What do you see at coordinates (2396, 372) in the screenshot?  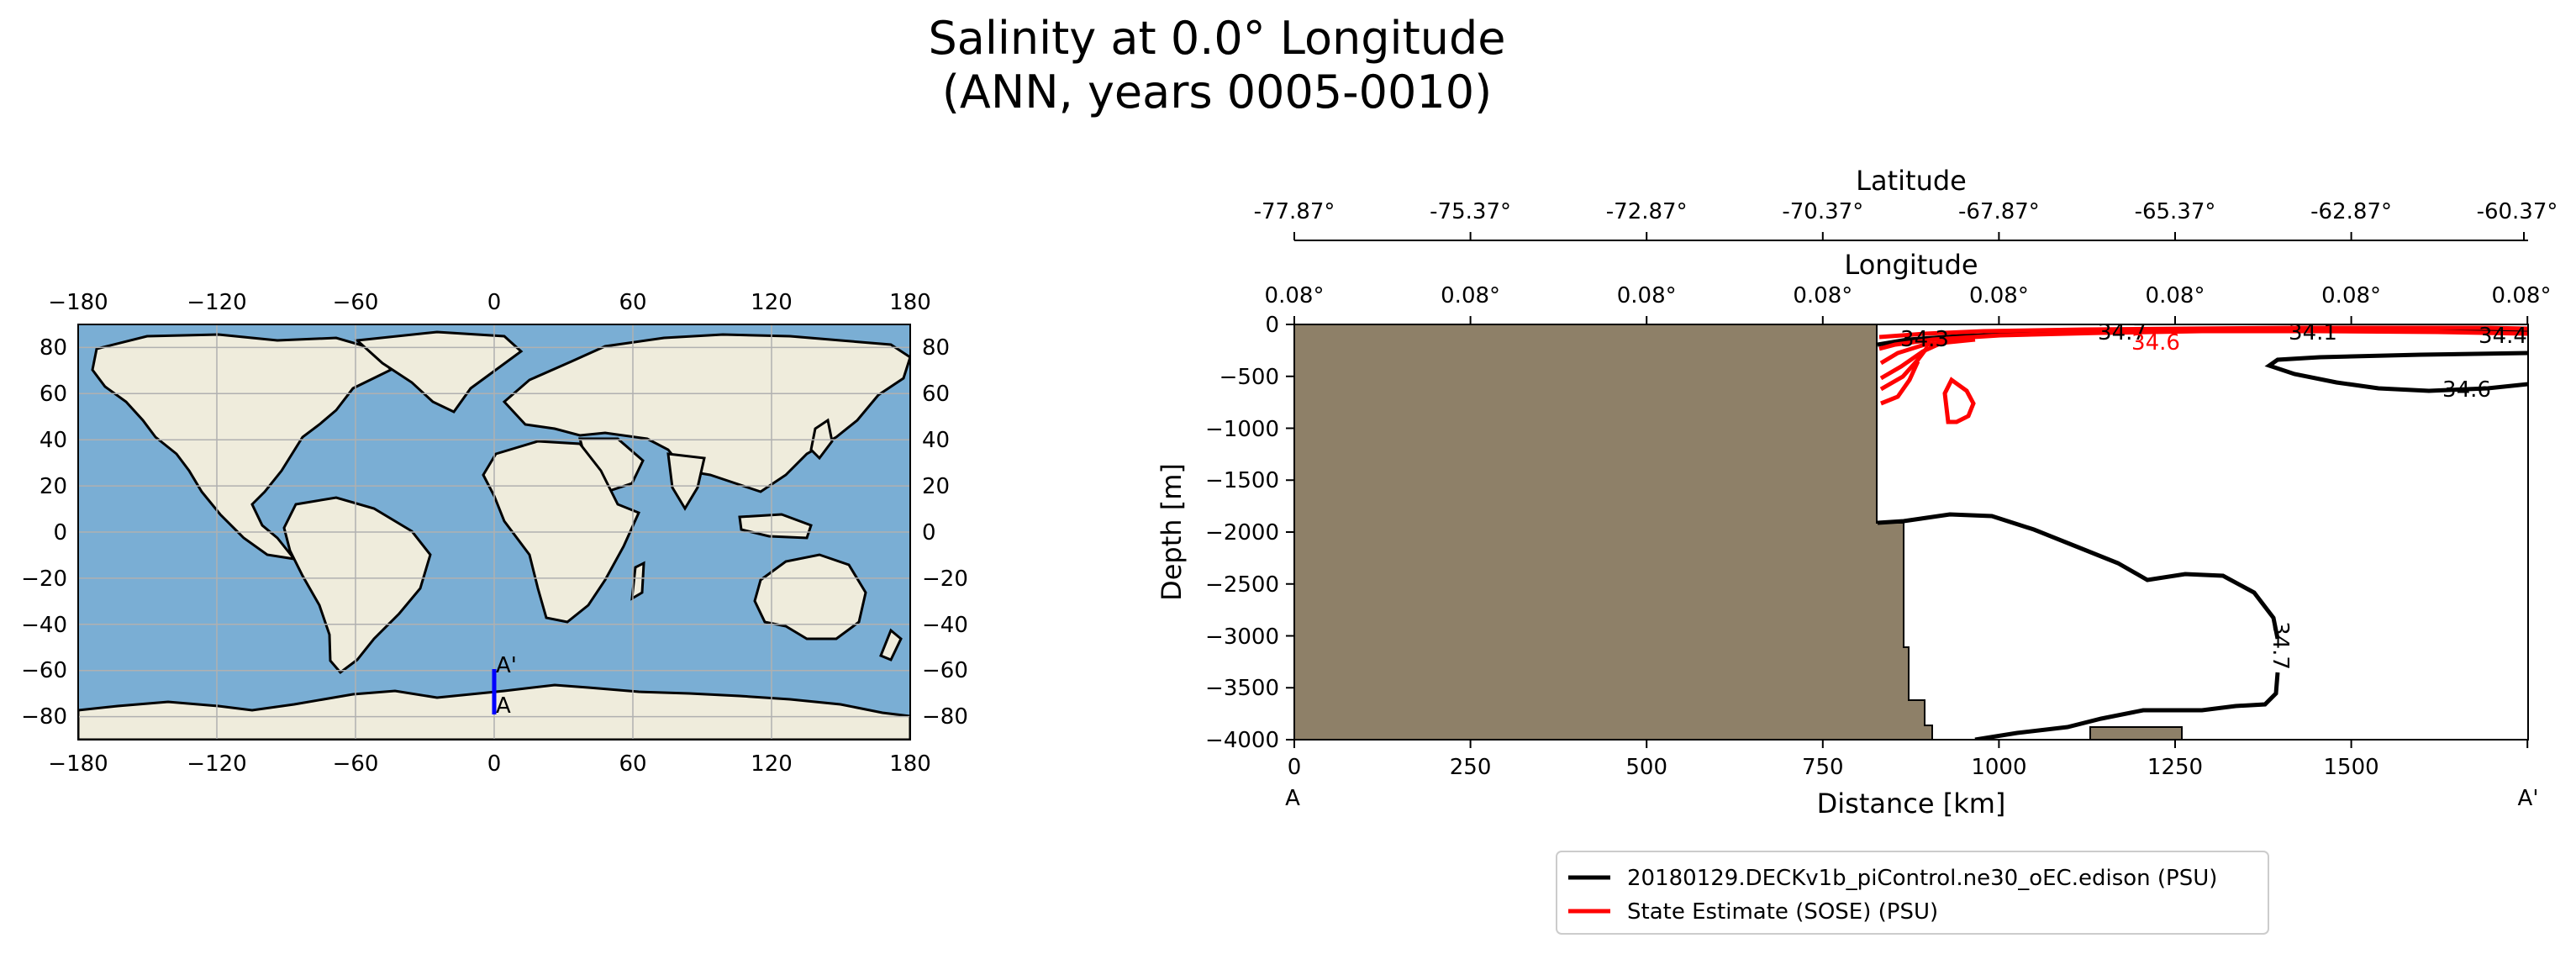 I see `model-contour-34.6` at bounding box center [2396, 372].